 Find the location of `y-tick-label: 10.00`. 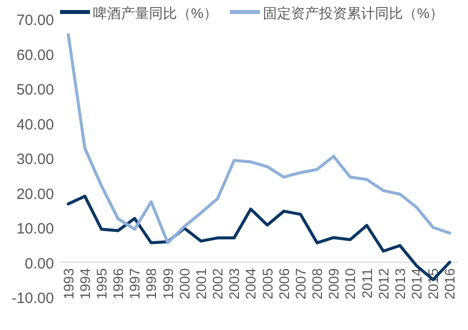

y-tick-label: 10.00 is located at coordinates (35, 229).